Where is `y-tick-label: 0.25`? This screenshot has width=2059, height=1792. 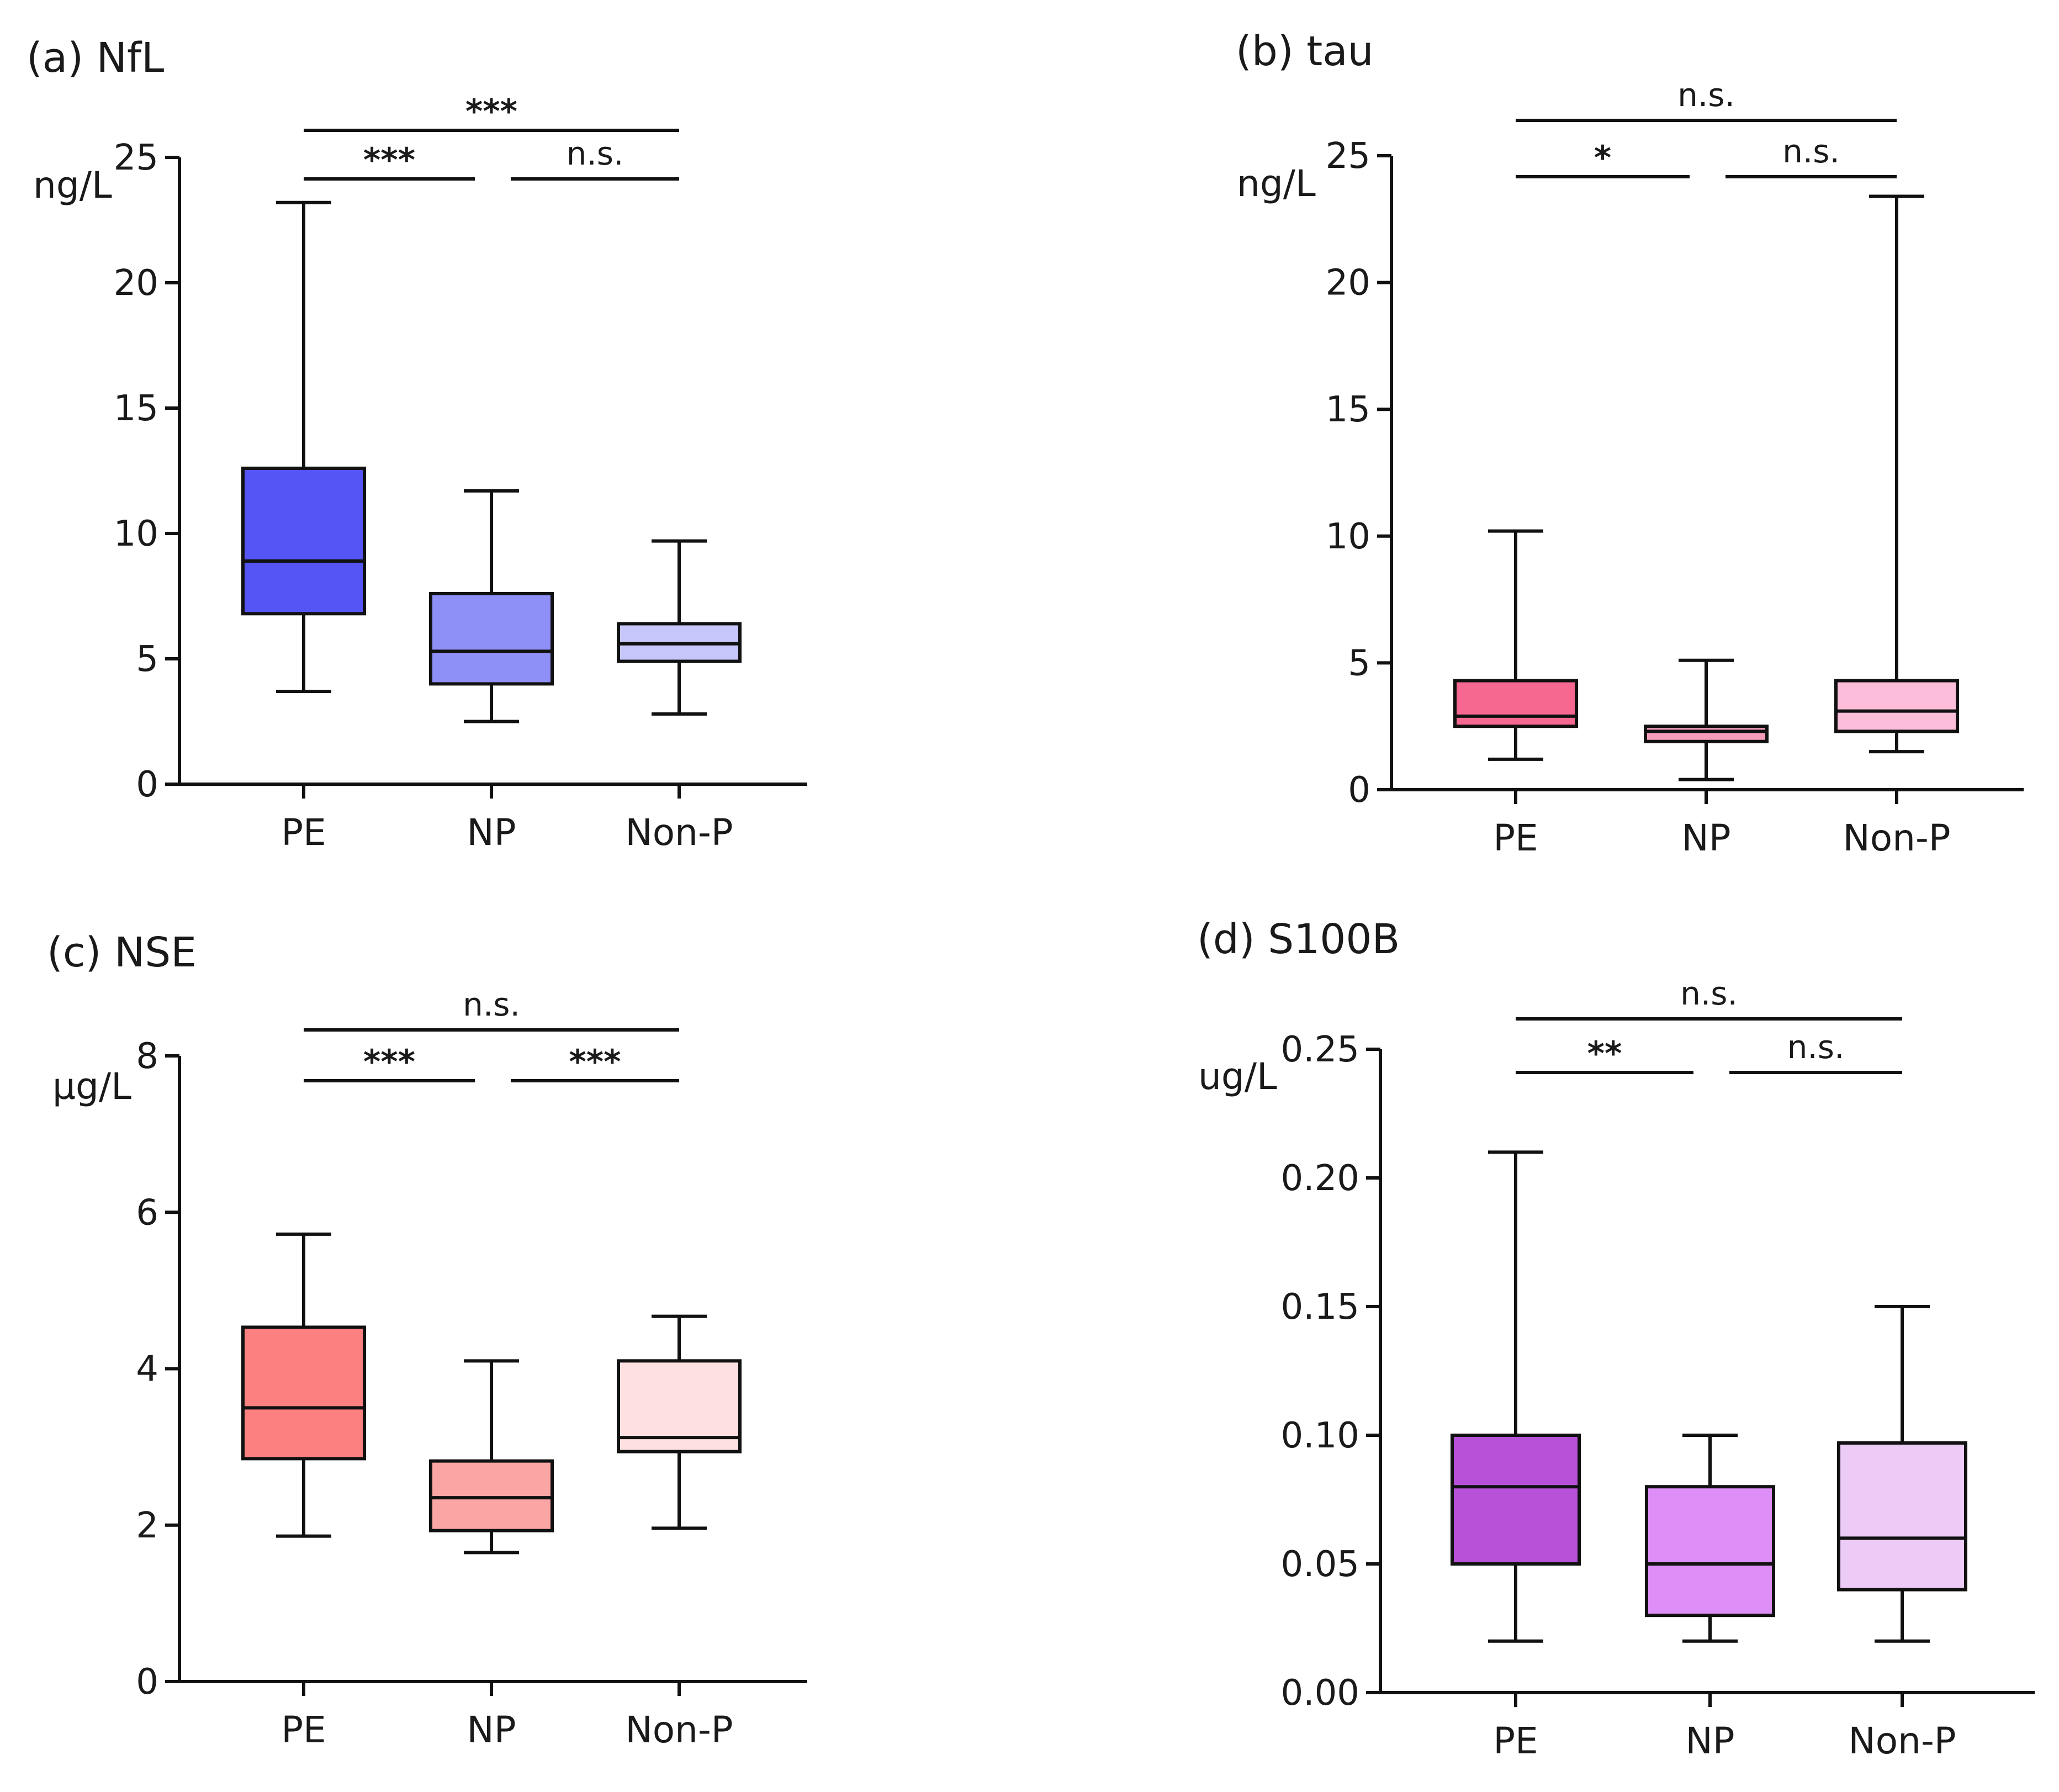 y-tick-label: 0.25 is located at coordinates (1321, 1049).